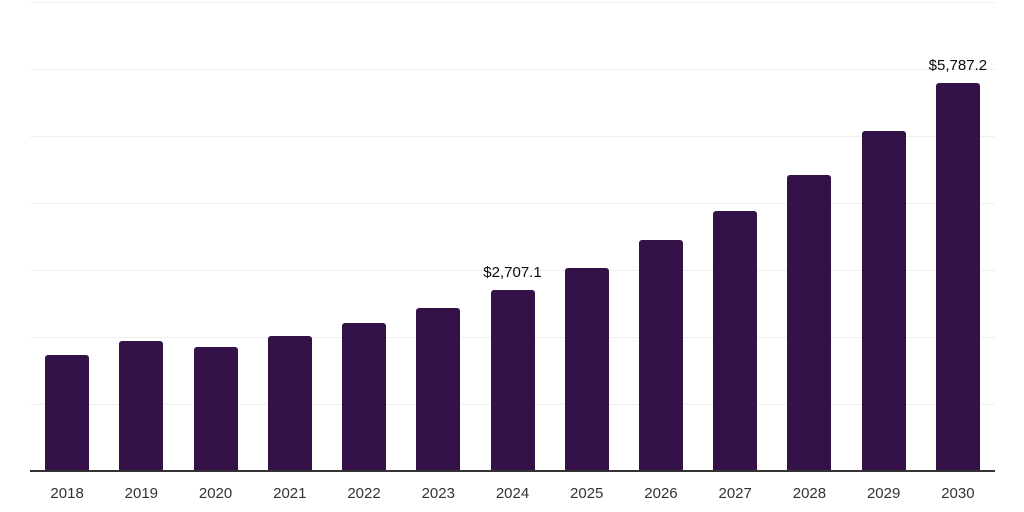 This screenshot has height=512, width=1024. What do you see at coordinates (215, 493) in the screenshot?
I see `x-tick-label-2020: 2020` at bounding box center [215, 493].